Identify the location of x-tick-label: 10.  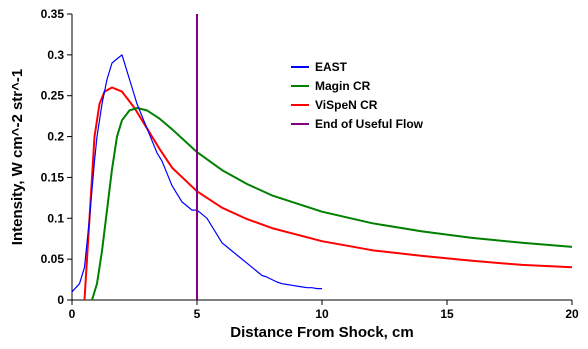
(322, 314).